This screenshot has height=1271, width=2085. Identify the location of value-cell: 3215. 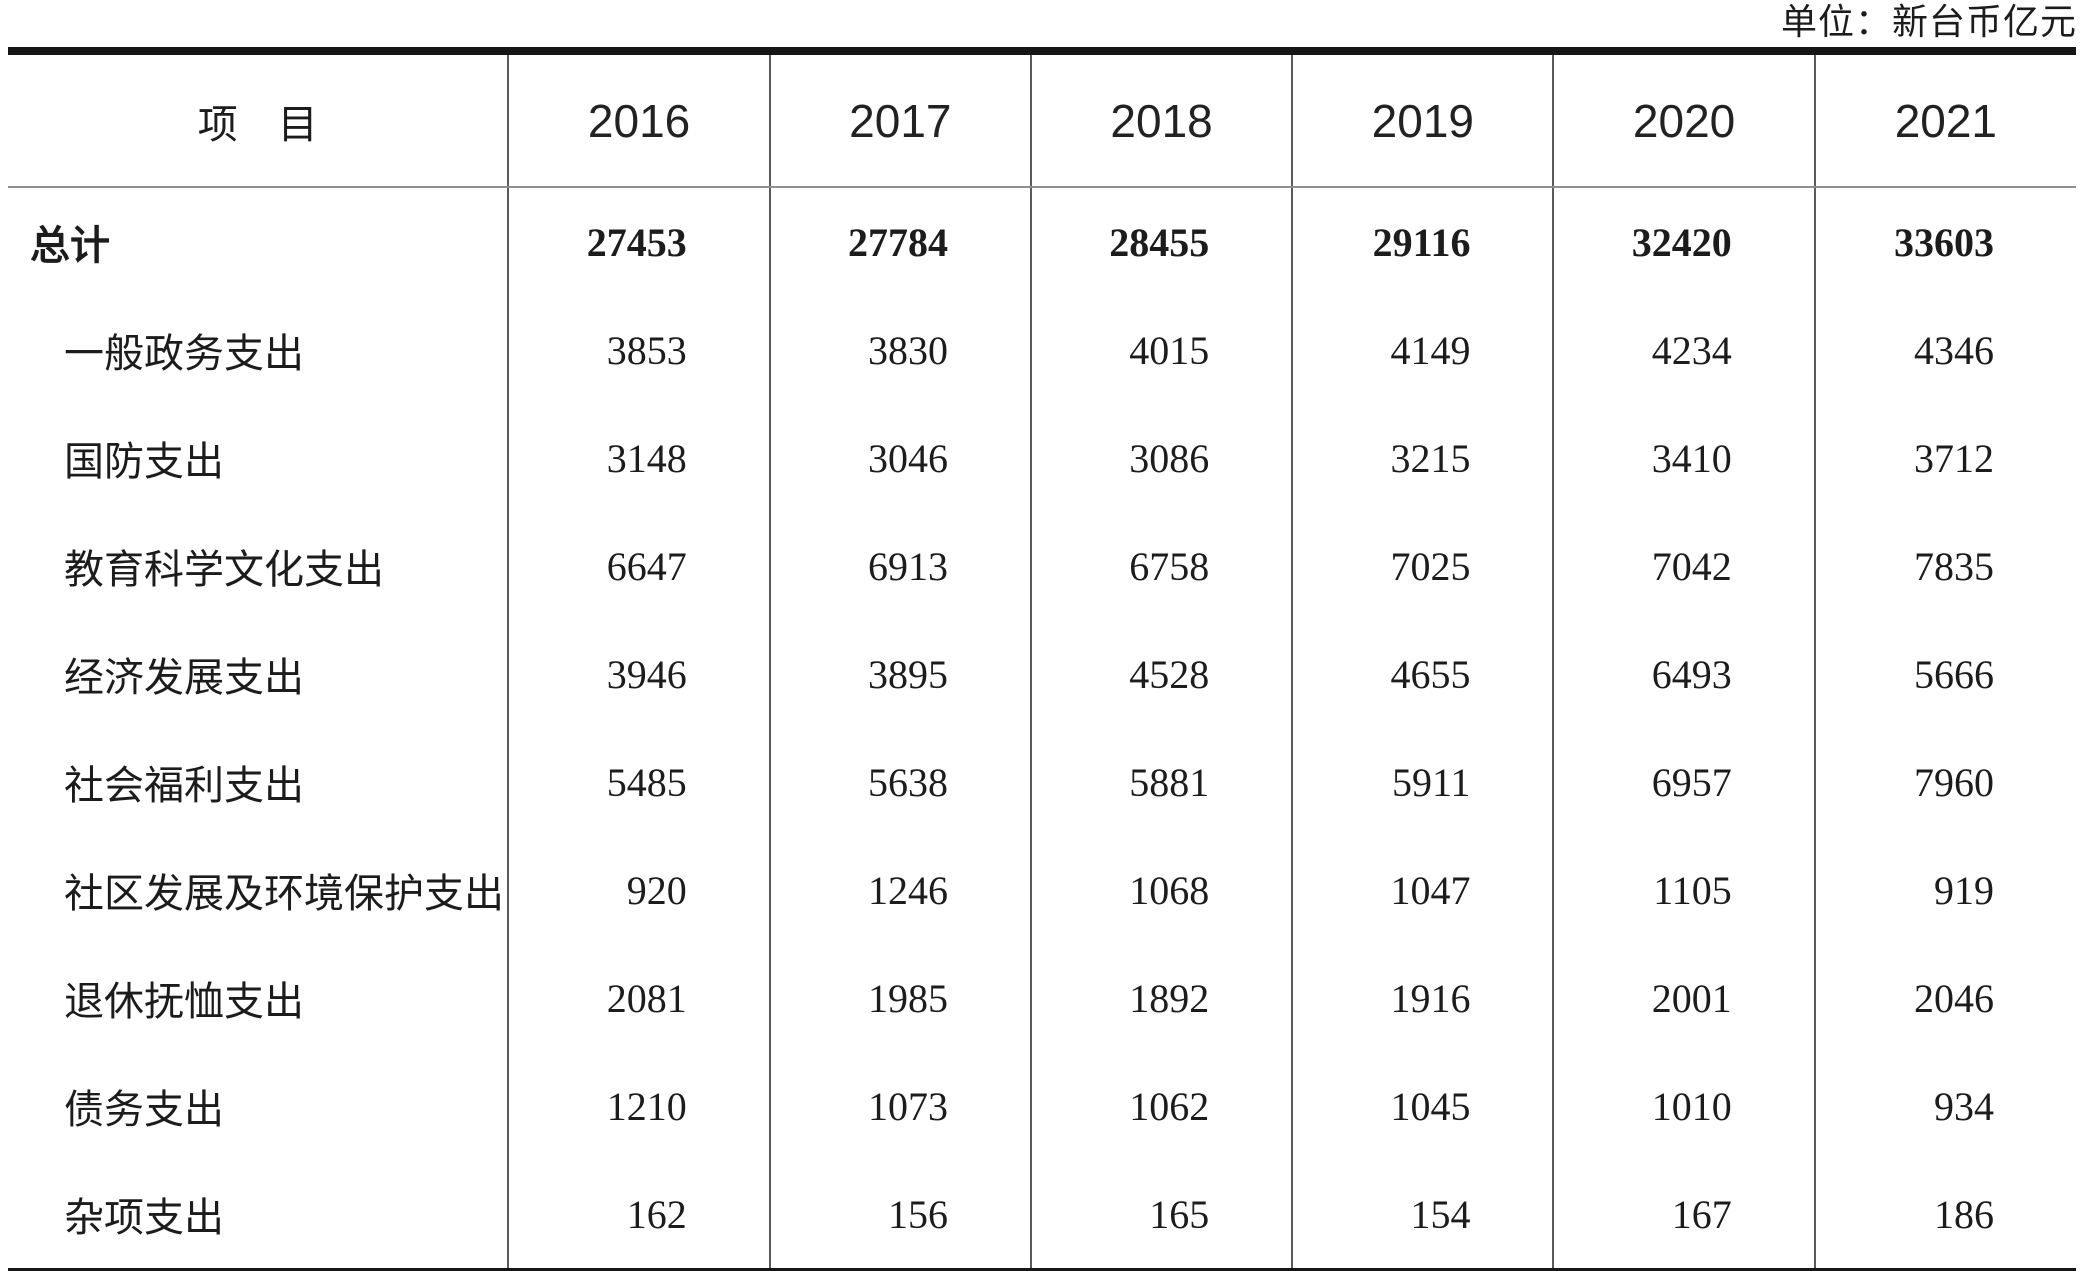
(1423, 458).